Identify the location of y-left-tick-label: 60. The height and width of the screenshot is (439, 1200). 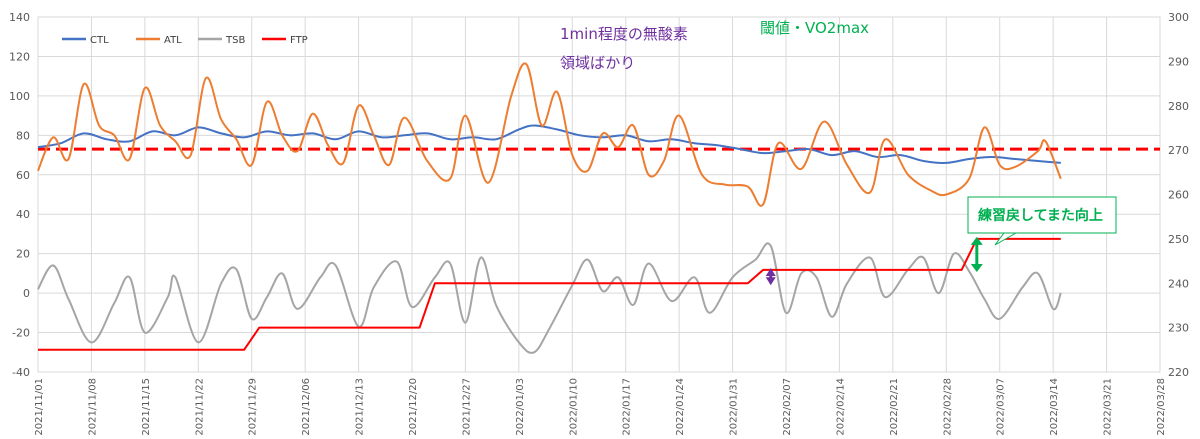
(23, 175).